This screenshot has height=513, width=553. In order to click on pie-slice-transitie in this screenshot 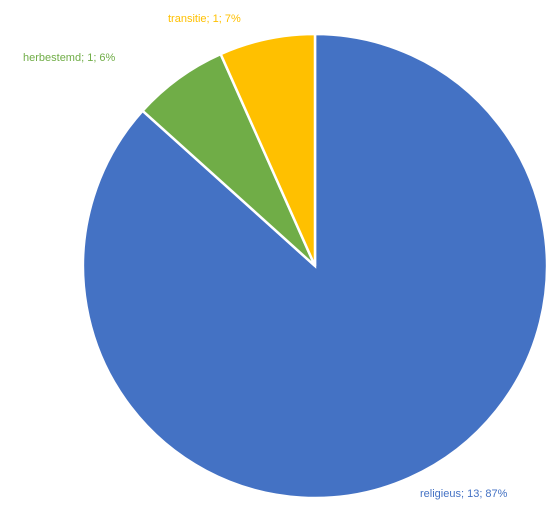, I will do `click(267, 149)`.